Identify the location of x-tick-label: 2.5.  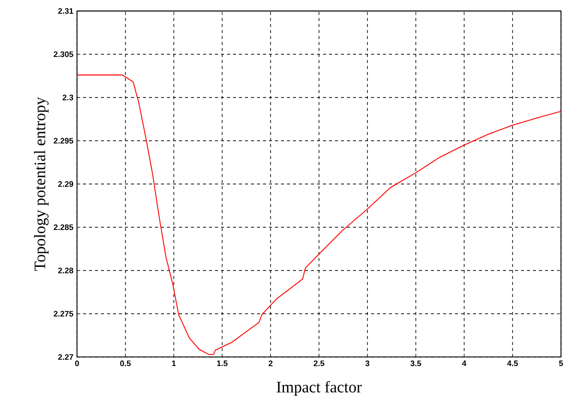
(319, 363).